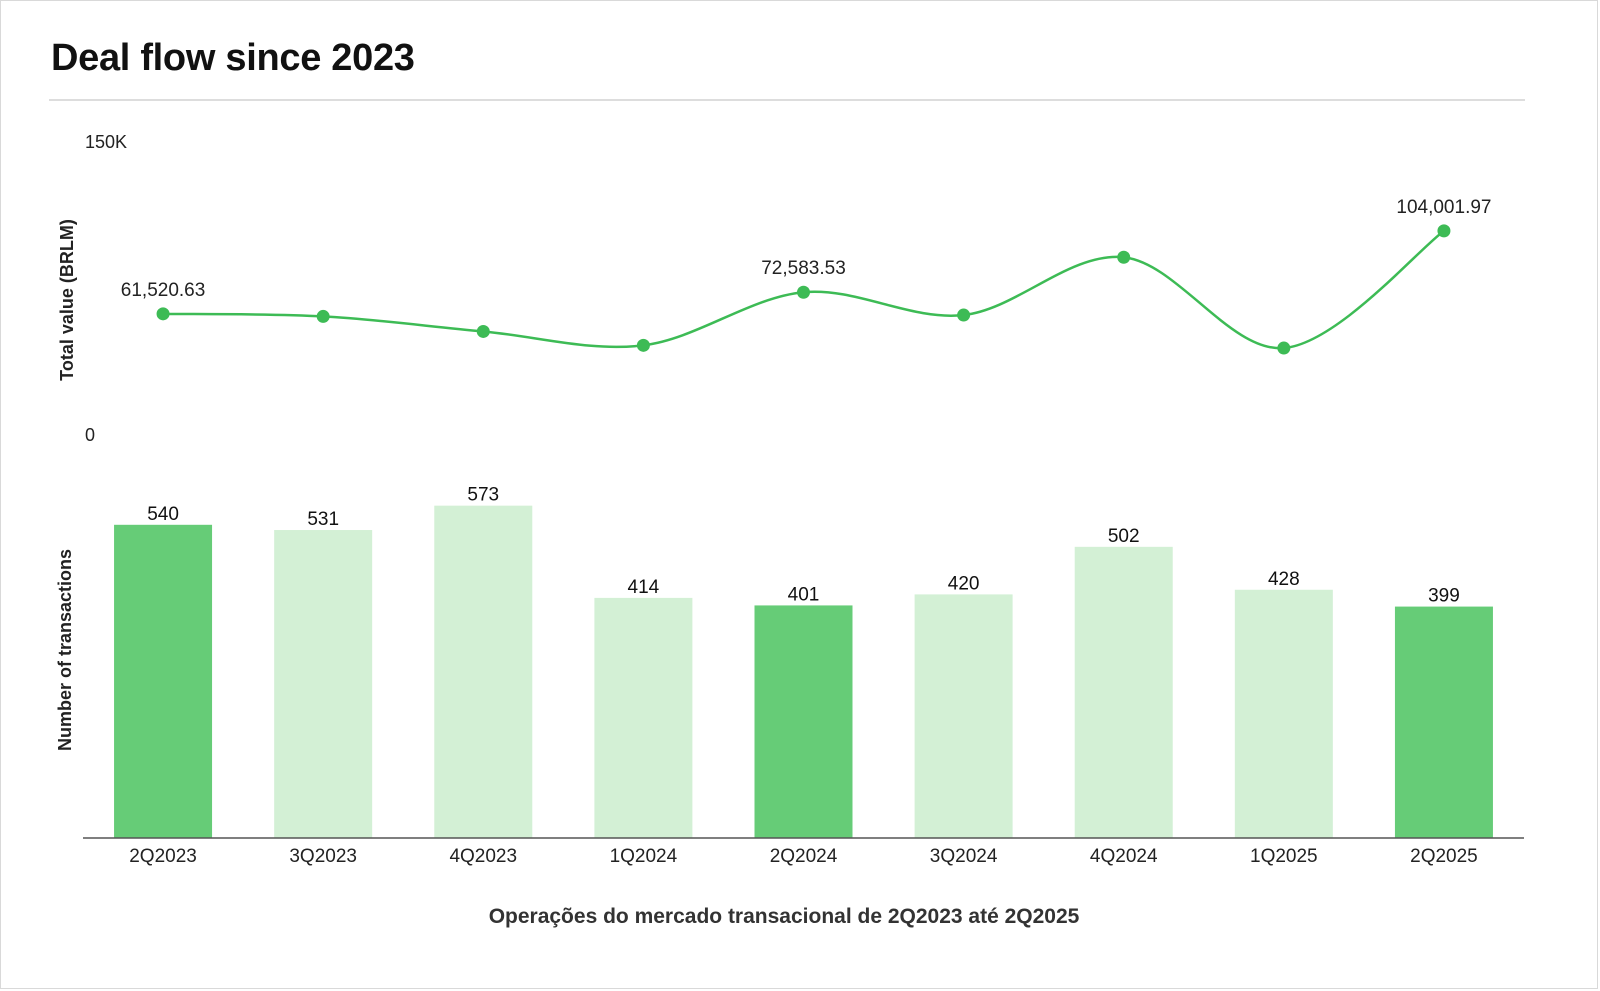 The height and width of the screenshot is (991, 1600). What do you see at coordinates (1443, 207) in the screenshot?
I see `line-value-label: 104,001.97` at bounding box center [1443, 207].